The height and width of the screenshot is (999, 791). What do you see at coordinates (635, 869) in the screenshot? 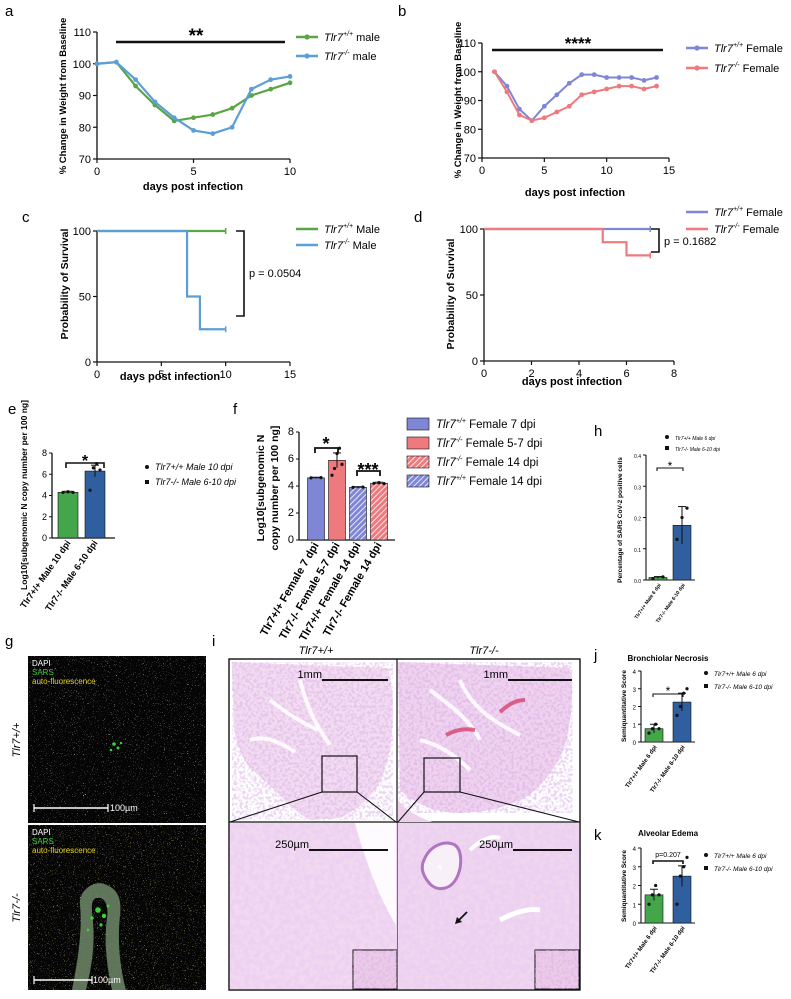
I see `chart-k-ytick-label: 3` at bounding box center [635, 869].